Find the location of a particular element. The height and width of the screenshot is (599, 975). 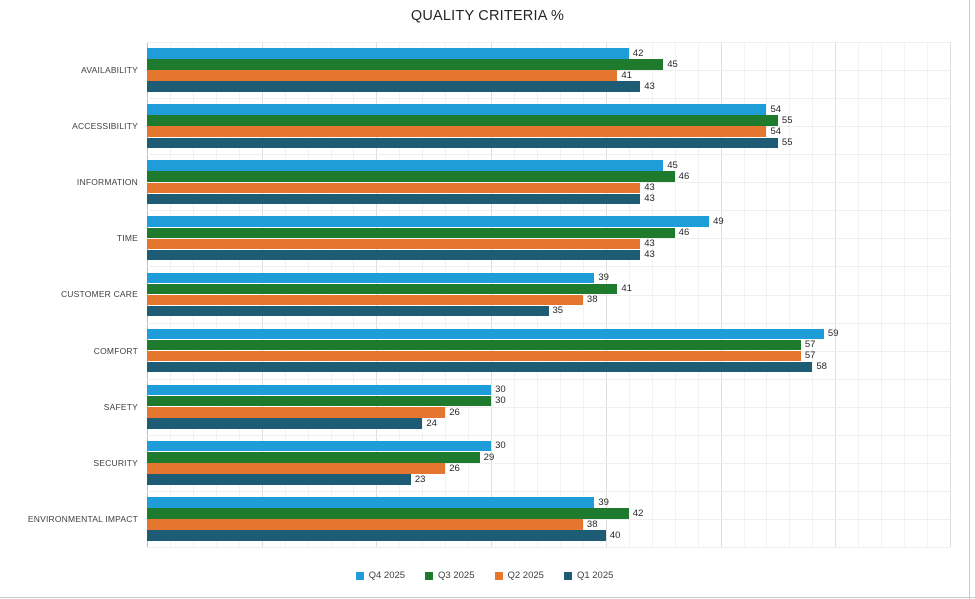

window-edge-right is located at coordinates (969, 299).